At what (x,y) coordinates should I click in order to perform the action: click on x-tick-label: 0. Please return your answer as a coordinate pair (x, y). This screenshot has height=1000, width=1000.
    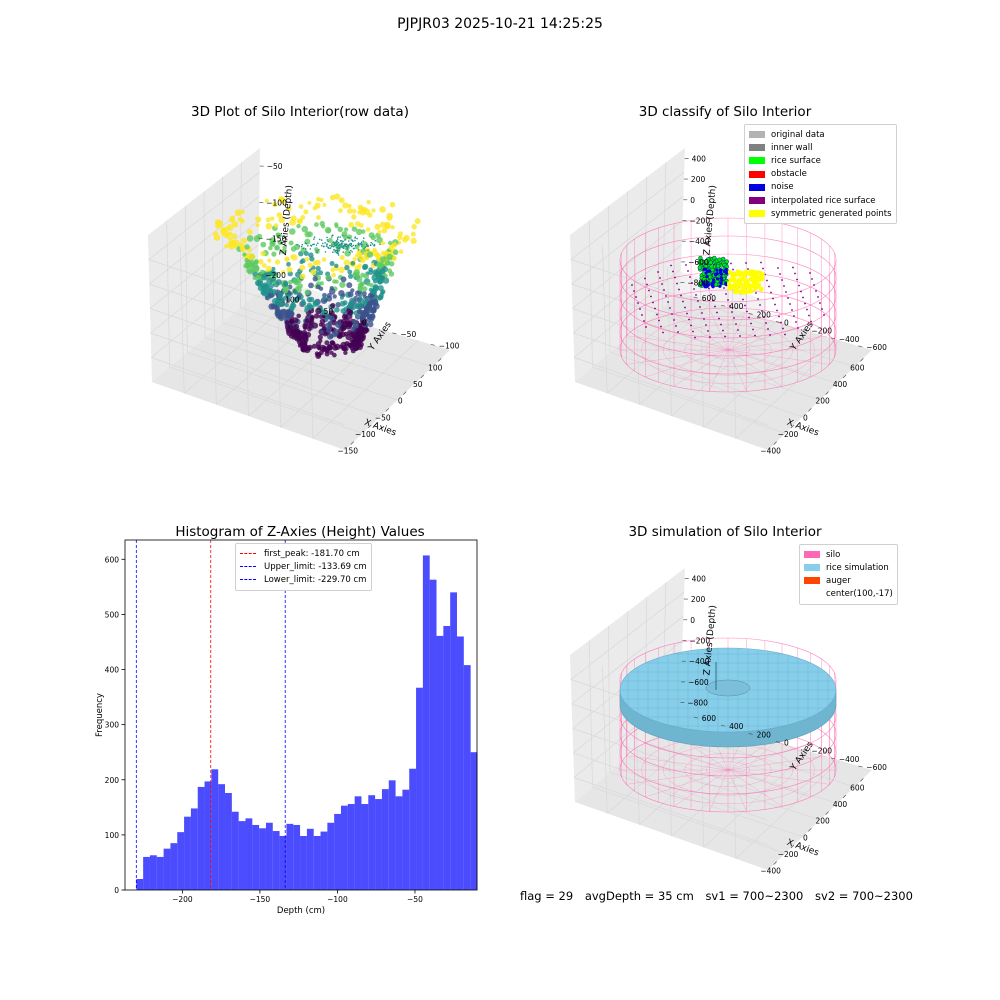
    Looking at the image, I should click on (805, 417).